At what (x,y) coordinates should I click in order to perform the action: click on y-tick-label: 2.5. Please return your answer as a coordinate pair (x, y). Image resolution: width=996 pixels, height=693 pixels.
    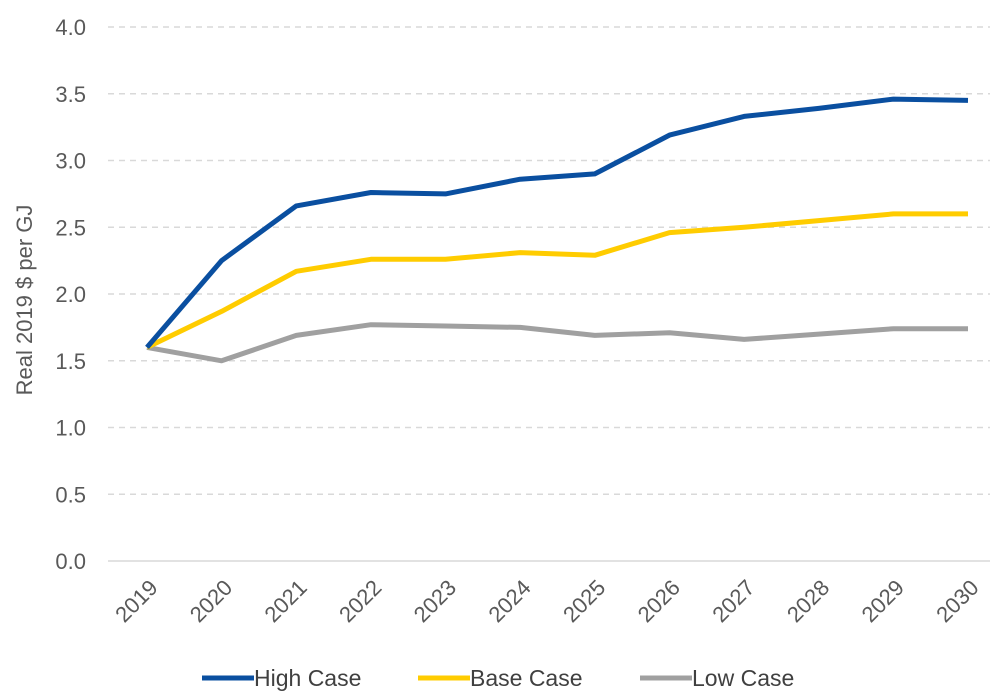
    Looking at the image, I should click on (70, 227).